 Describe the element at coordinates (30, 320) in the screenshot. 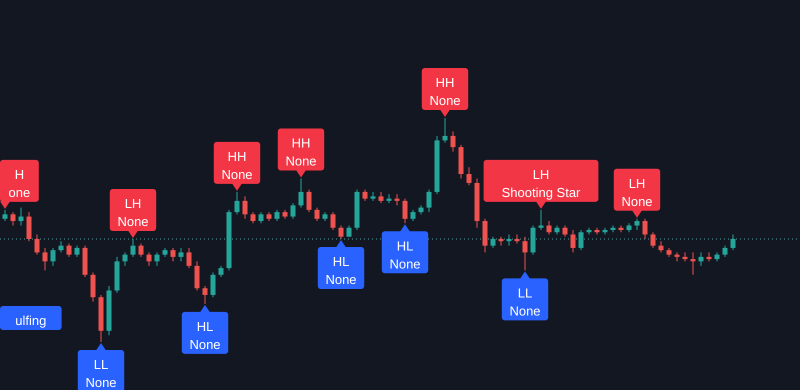

I see `annotation: ulfing` at that location.